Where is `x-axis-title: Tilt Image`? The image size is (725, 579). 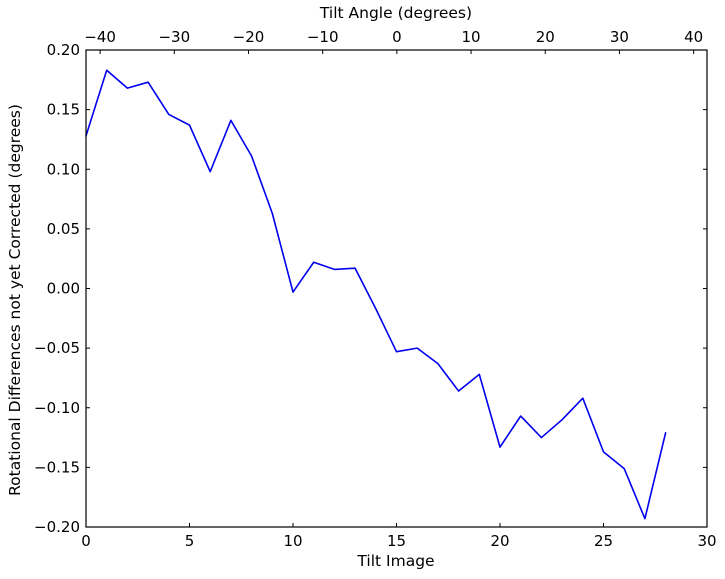
x-axis-title: Tilt Image is located at coordinates (395, 561).